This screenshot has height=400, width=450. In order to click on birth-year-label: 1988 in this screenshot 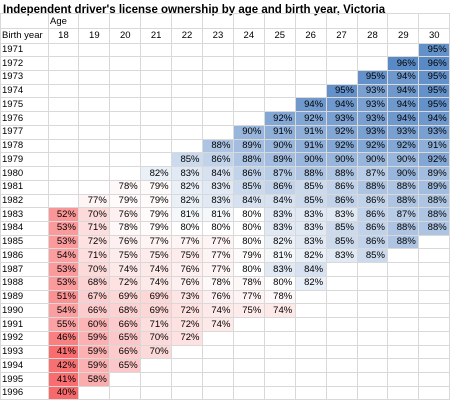, I will do `click(13, 283)`.